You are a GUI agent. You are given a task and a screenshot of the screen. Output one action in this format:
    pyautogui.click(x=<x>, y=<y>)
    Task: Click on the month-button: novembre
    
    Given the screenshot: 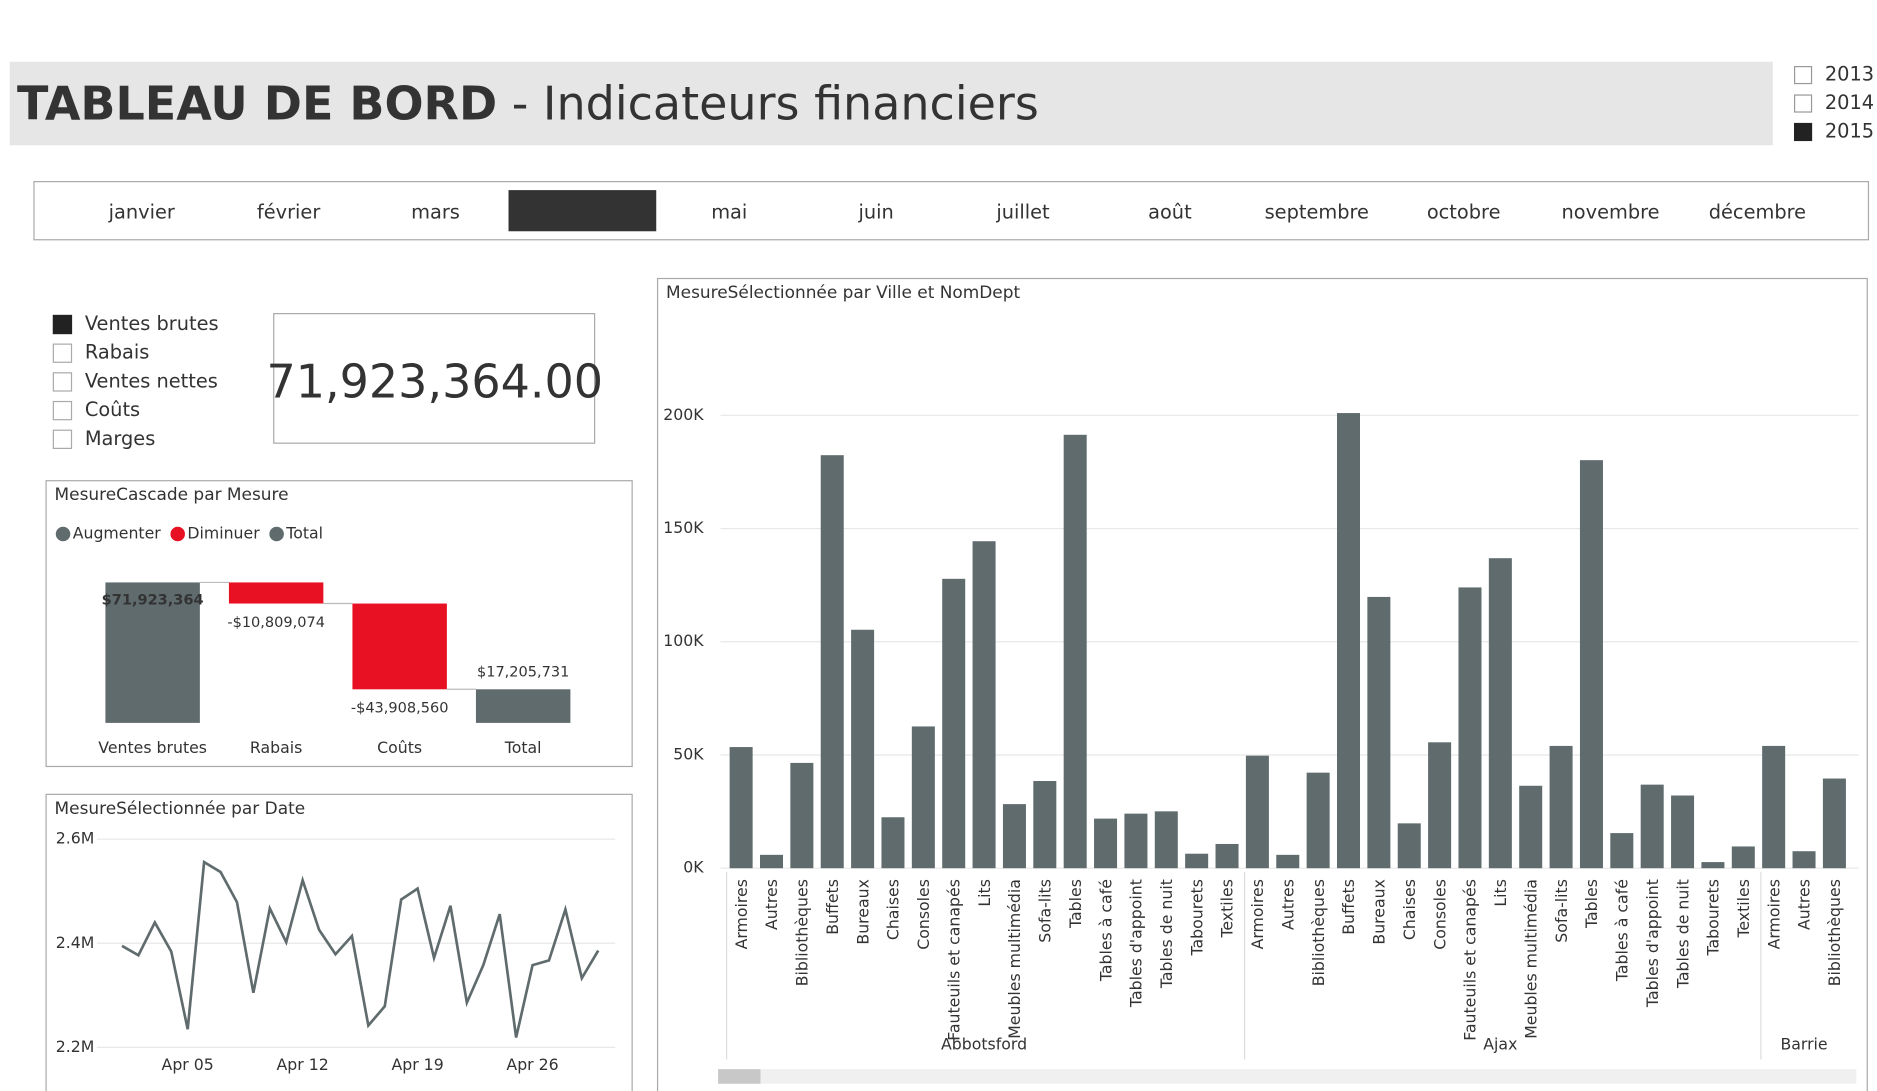 What is the action you would take?
    pyautogui.click(x=1610, y=212)
    